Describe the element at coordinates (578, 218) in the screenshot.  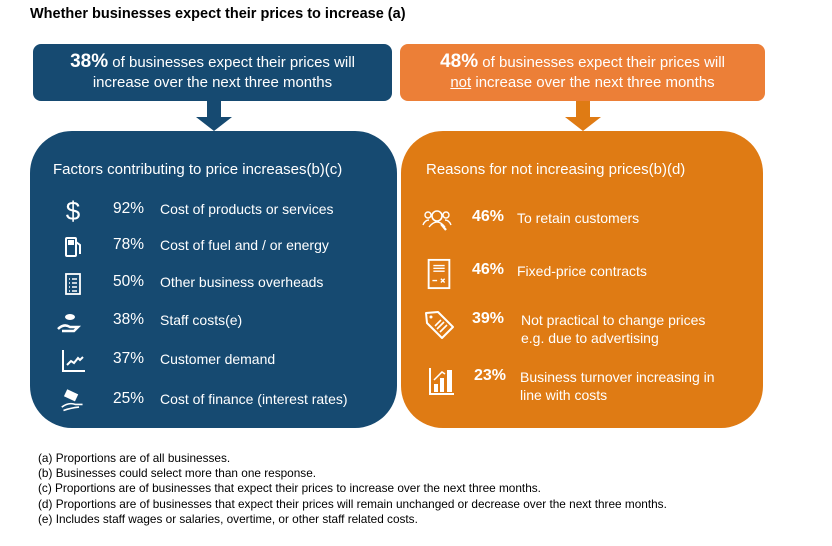
I see `reason-label: To retain customers` at that location.